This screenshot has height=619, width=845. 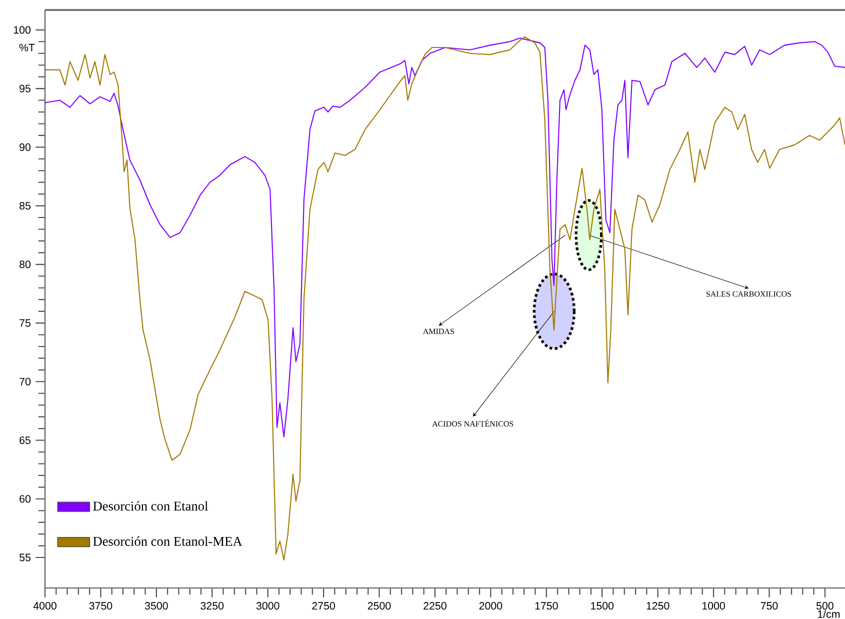 What do you see at coordinates (713, 606) in the screenshot?
I see `x-tick-label: 1000` at bounding box center [713, 606].